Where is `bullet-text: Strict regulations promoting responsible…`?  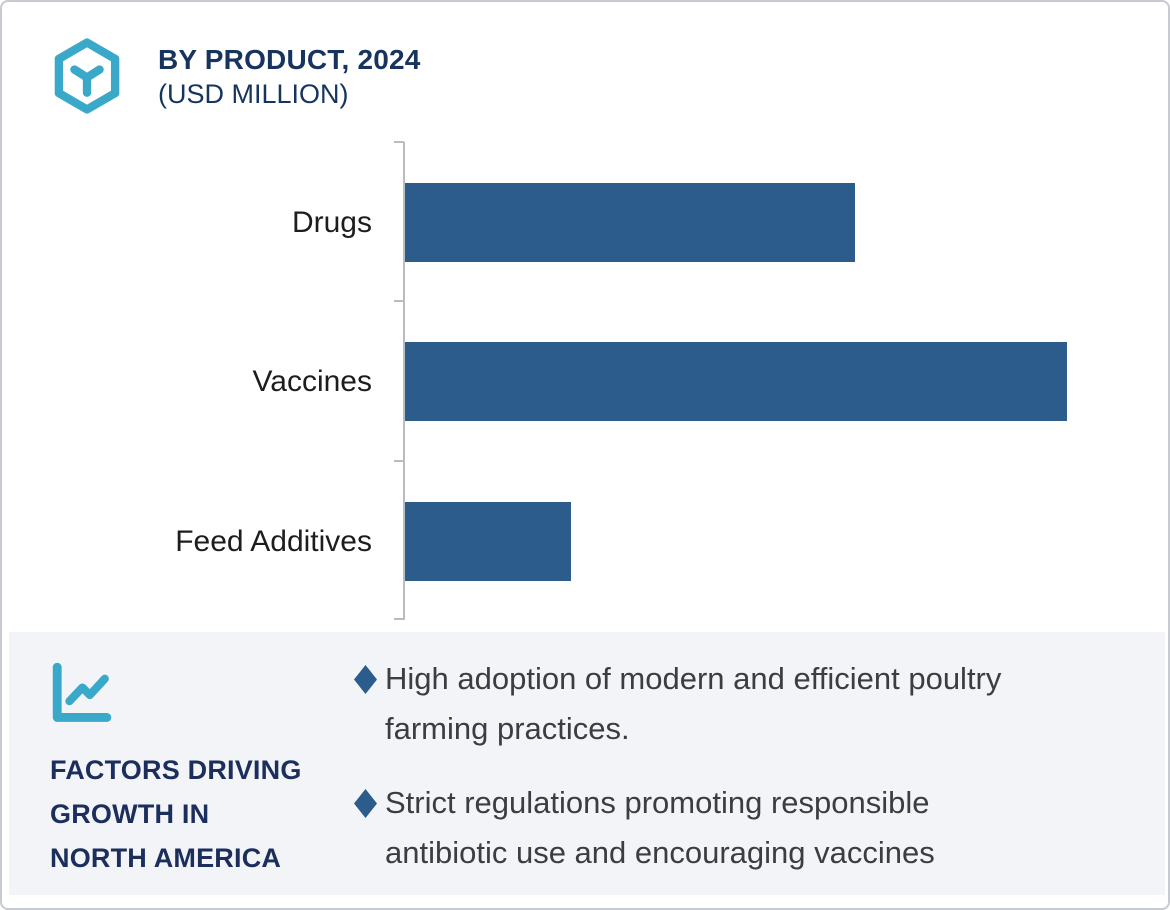 bullet-text: Strict regulations promoting responsible… is located at coordinates (660, 827).